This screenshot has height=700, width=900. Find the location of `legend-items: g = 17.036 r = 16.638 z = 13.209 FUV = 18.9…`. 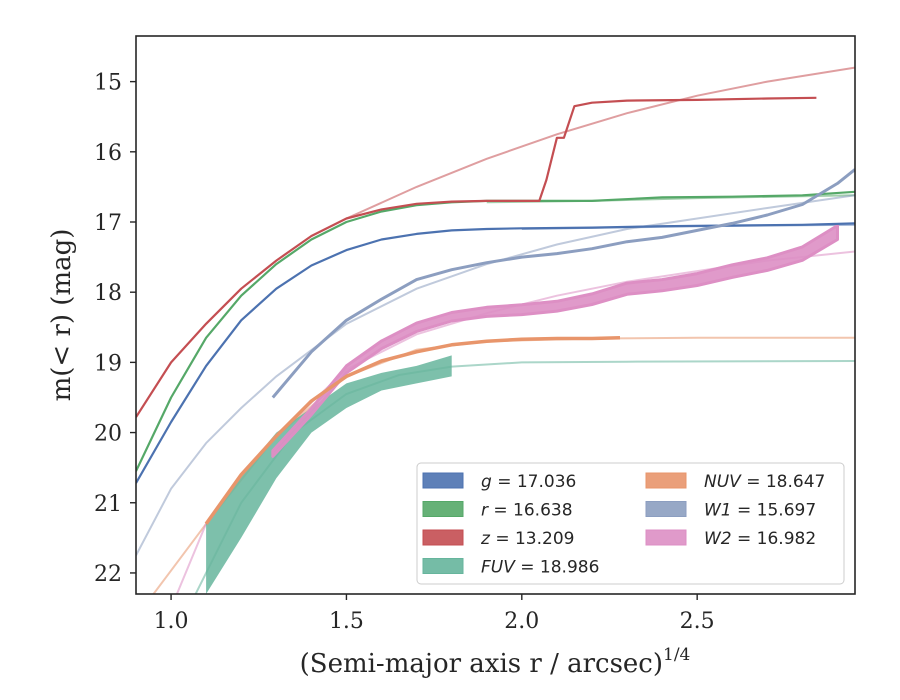

legend-items: g = 17.036 r = 16.638 z = 13.209 FUV = 18.9… is located at coordinates (623, 525).